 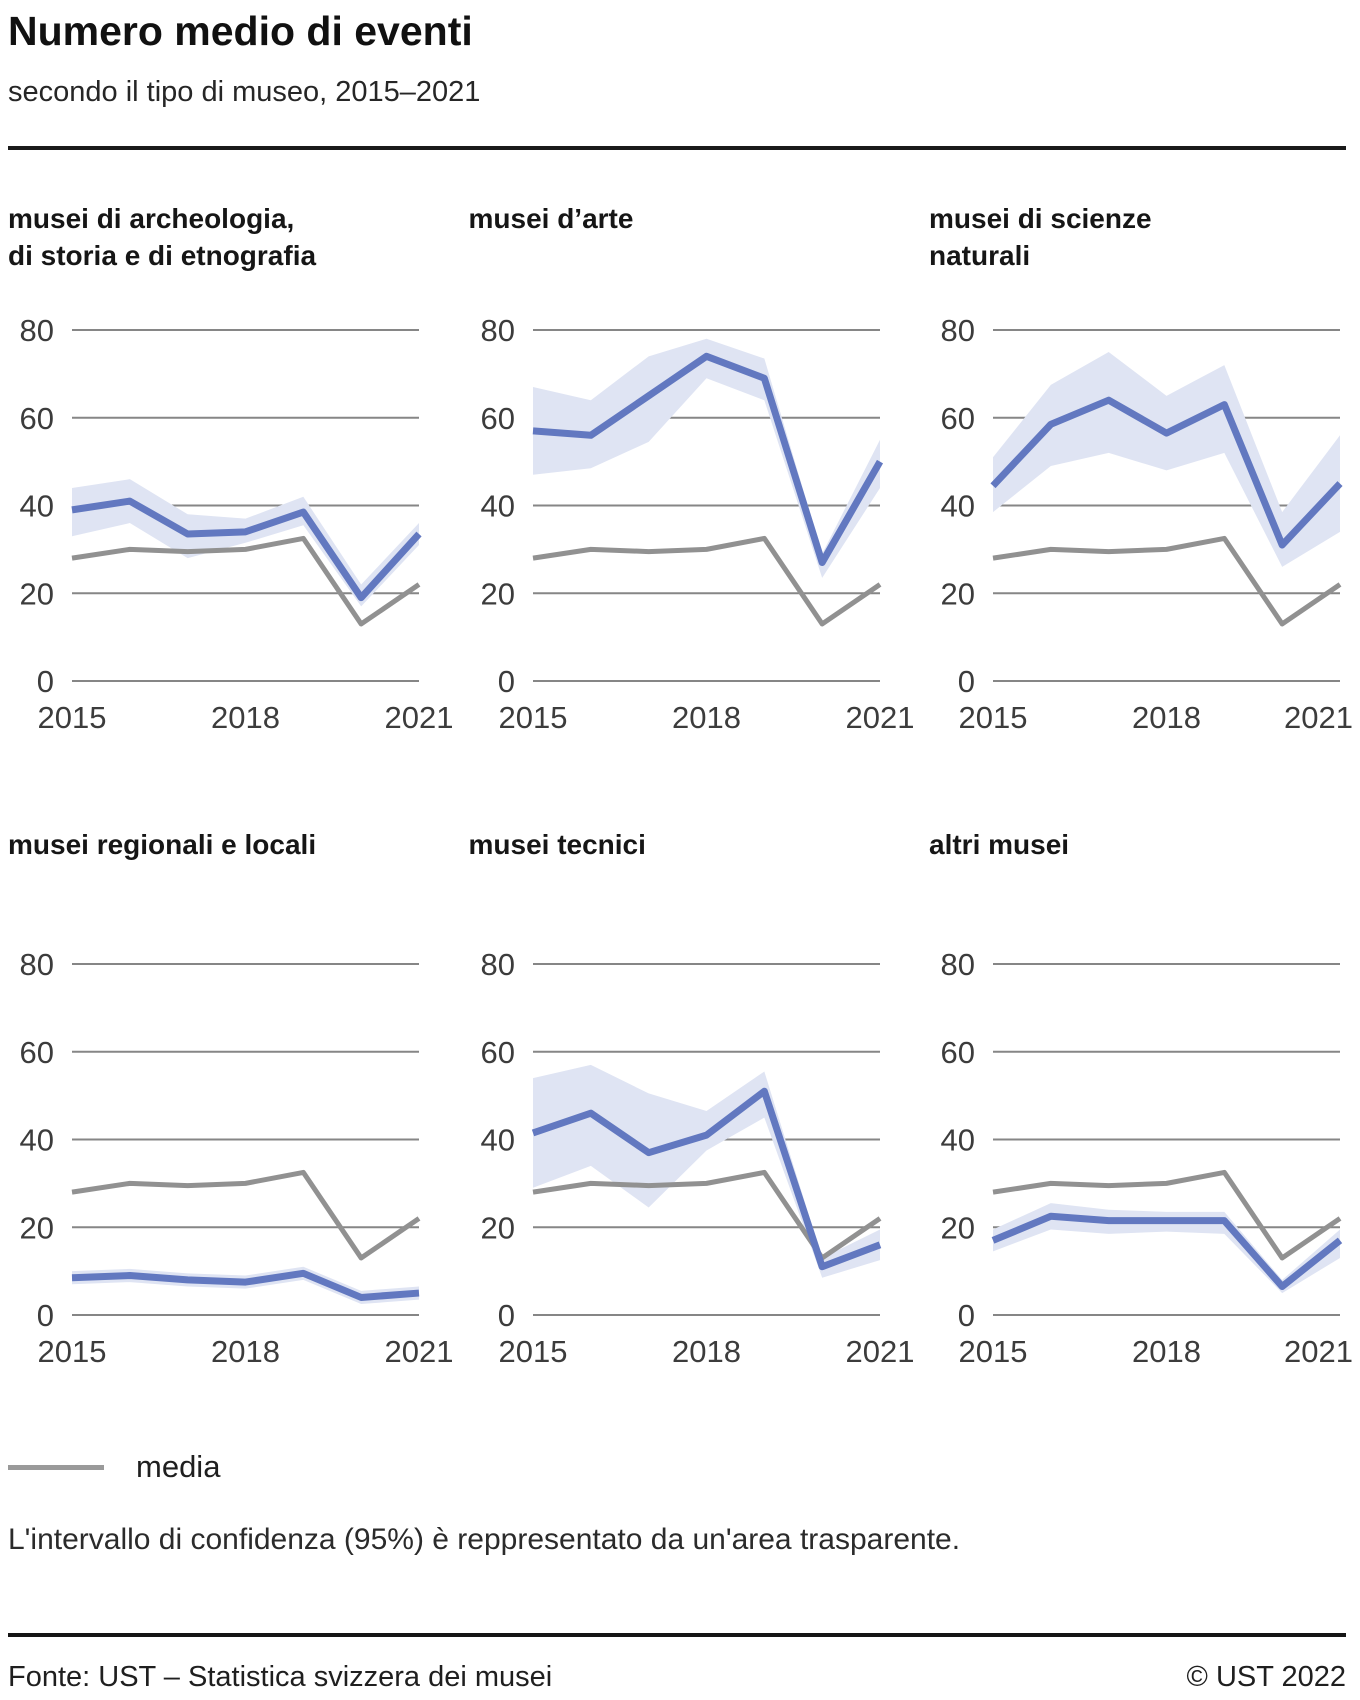 What do you see at coordinates (1137, 254) in the screenshot?
I see `chart-title: musei di scienze naturali` at bounding box center [1137, 254].